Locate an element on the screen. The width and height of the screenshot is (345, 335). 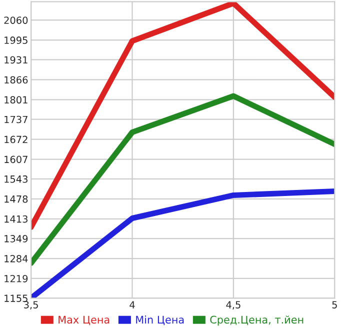
y-tick-label: 1737 is located at coordinates (16, 120).